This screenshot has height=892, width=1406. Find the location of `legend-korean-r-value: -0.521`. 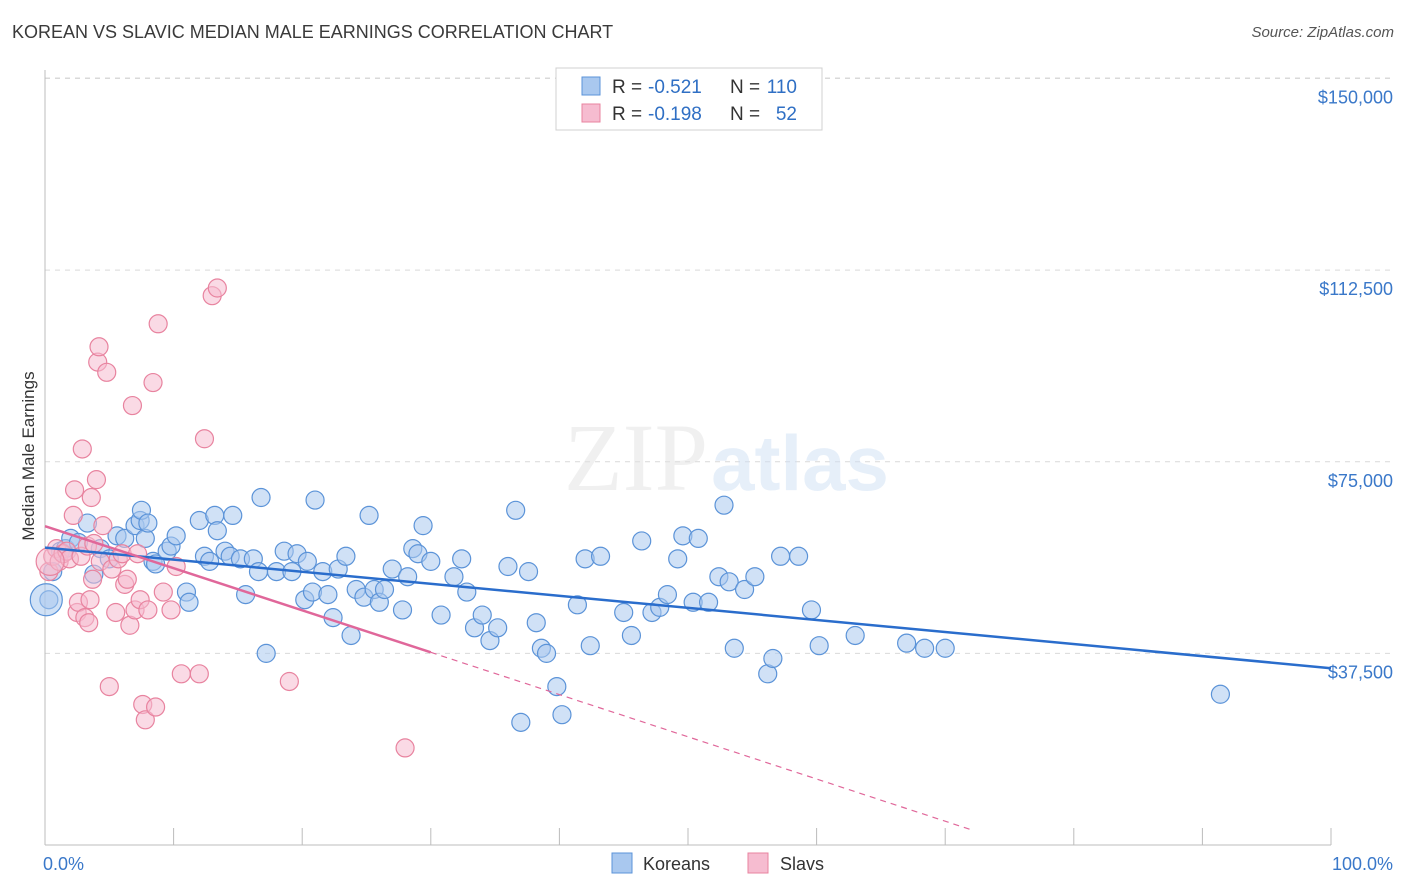

legend-korean-r-value: -0.521 is located at coordinates (675, 87).